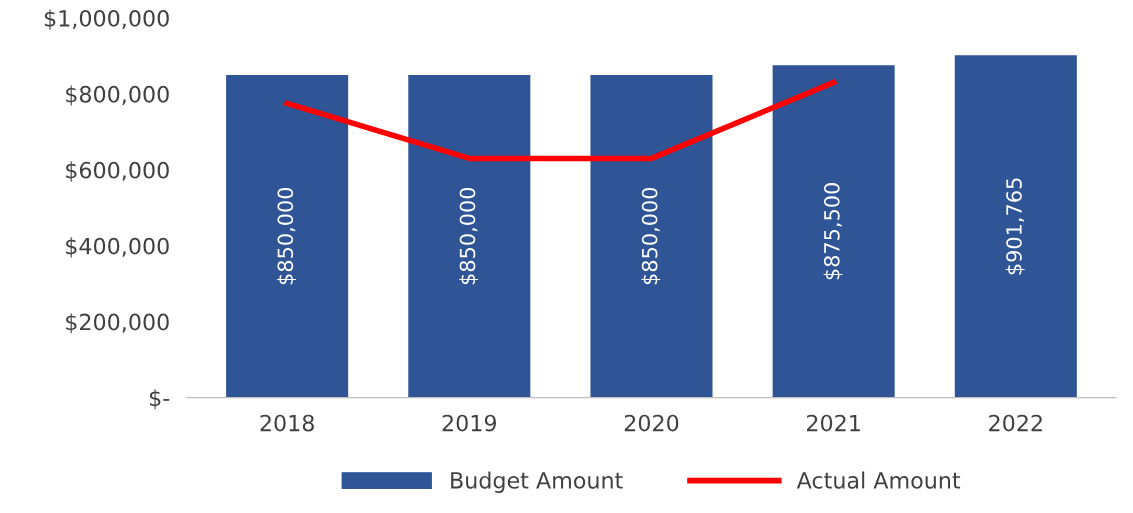 Image resolution: width=1133 pixels, height=513 pixels. I want to click on x-tick-label: 2020, so click(651, 423).